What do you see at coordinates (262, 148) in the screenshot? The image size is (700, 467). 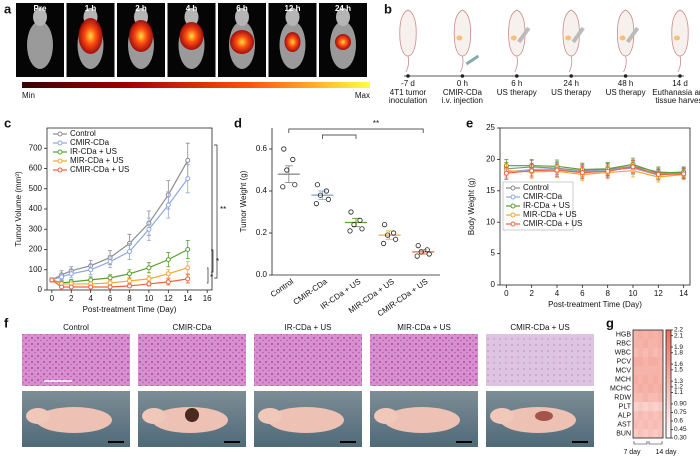 I see `y-tick-label: 0.6` at bounding box center [262, 148].